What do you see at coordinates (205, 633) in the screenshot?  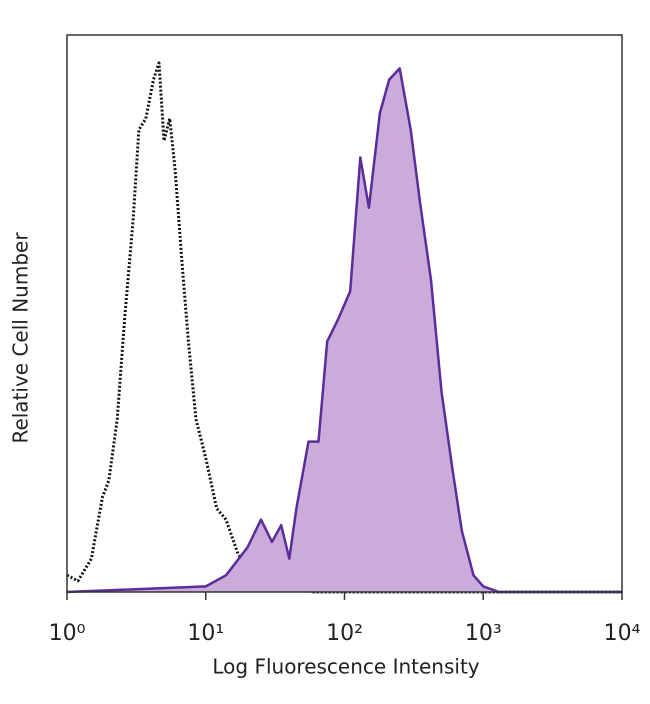 I see `x-tick-label: 10¹` at bounding box center [205, 633].